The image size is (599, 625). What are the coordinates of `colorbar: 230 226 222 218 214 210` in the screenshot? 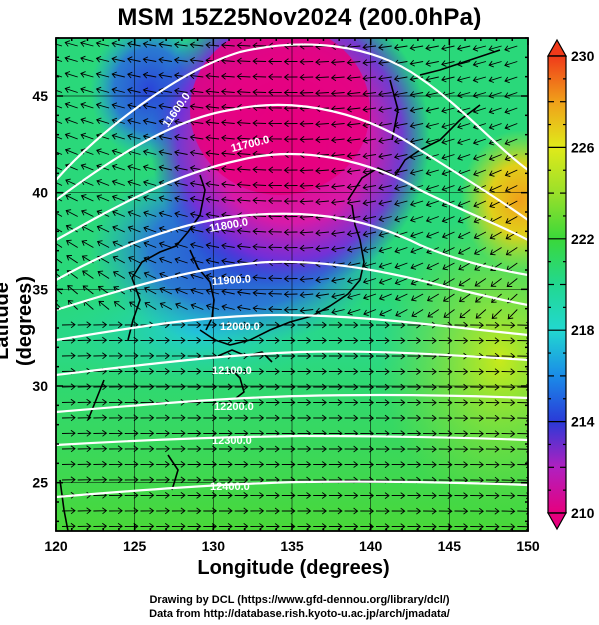 It's located at (570, 284).